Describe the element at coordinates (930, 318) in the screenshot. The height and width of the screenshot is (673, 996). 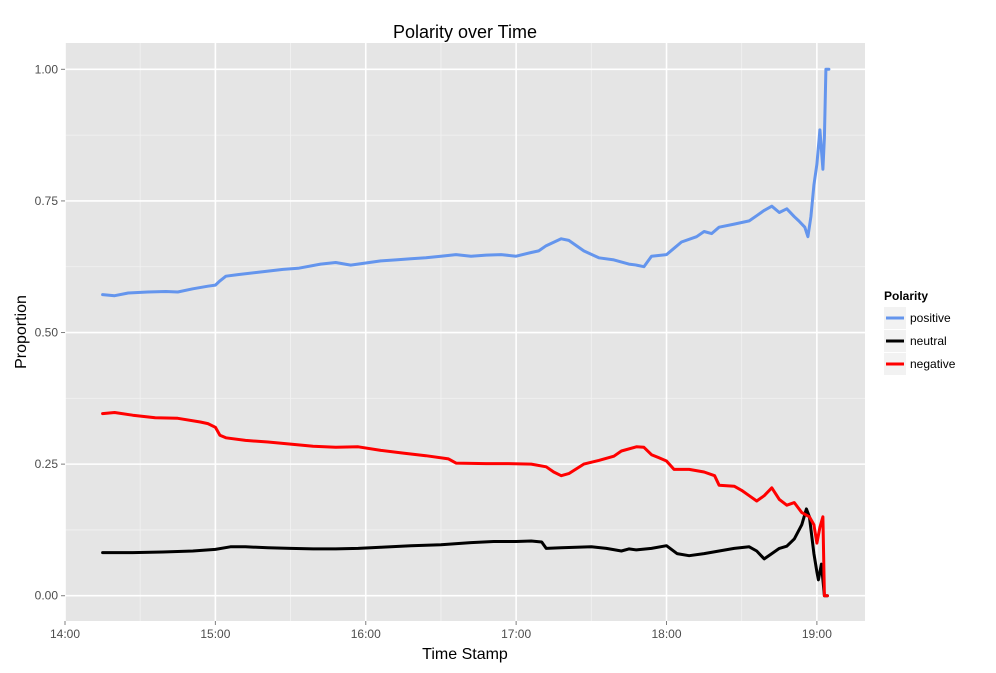
I see `legend-label-positive: positive` at that location.